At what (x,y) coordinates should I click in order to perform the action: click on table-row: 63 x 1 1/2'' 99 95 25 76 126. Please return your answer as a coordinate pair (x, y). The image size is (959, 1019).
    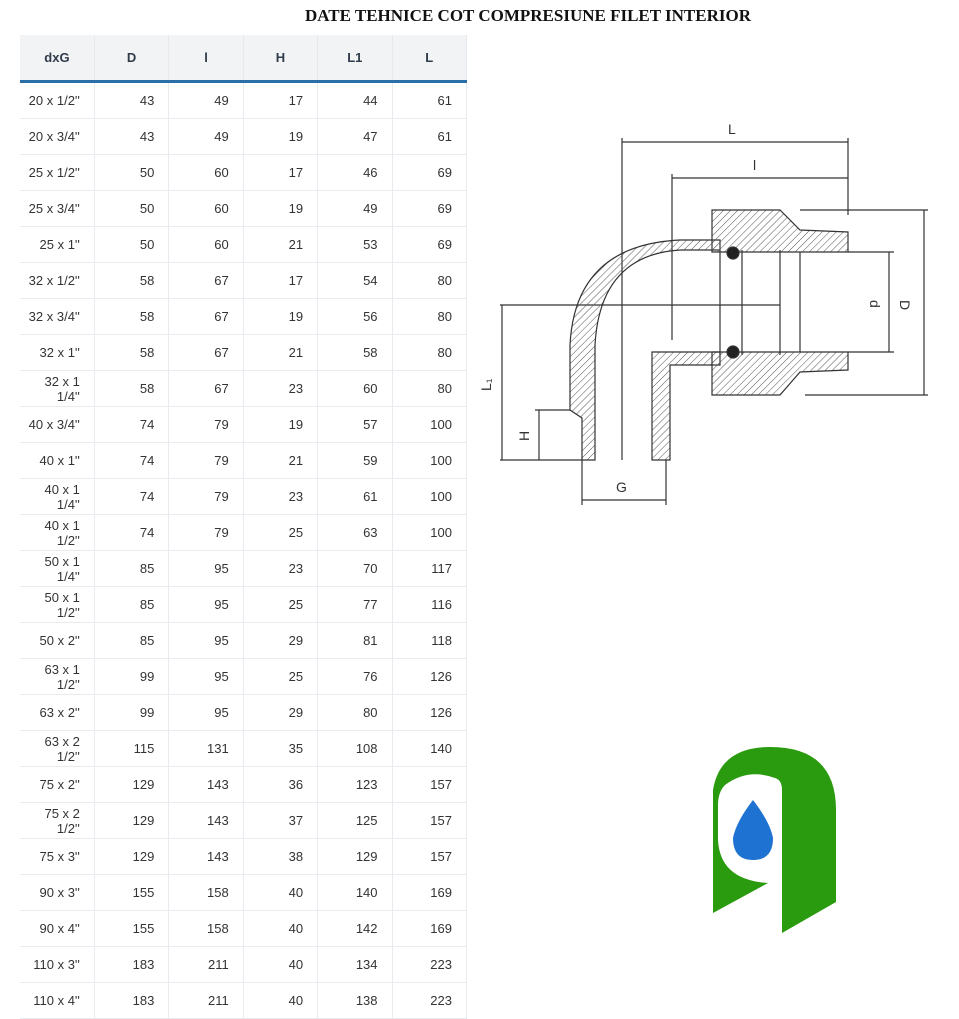
    Looking at the image, I should click on (244, 676).